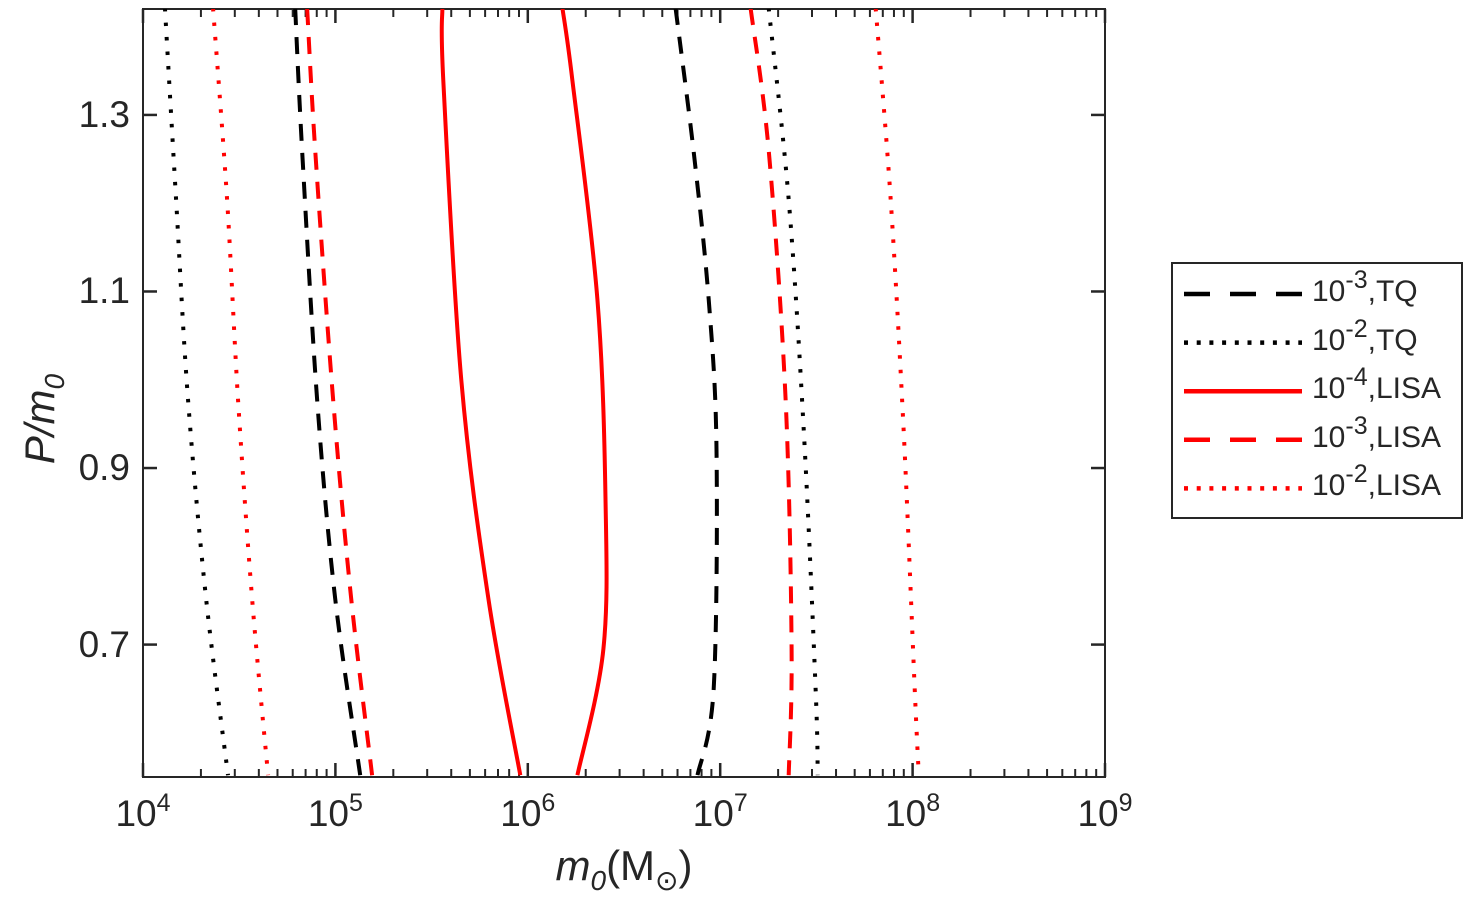 This screenshot has width=1475, height=907. What do you see at coordinates (54, 381) in the screenshot?
I see `y-axis-var-sub: 0` at bounding box center [54, 381].